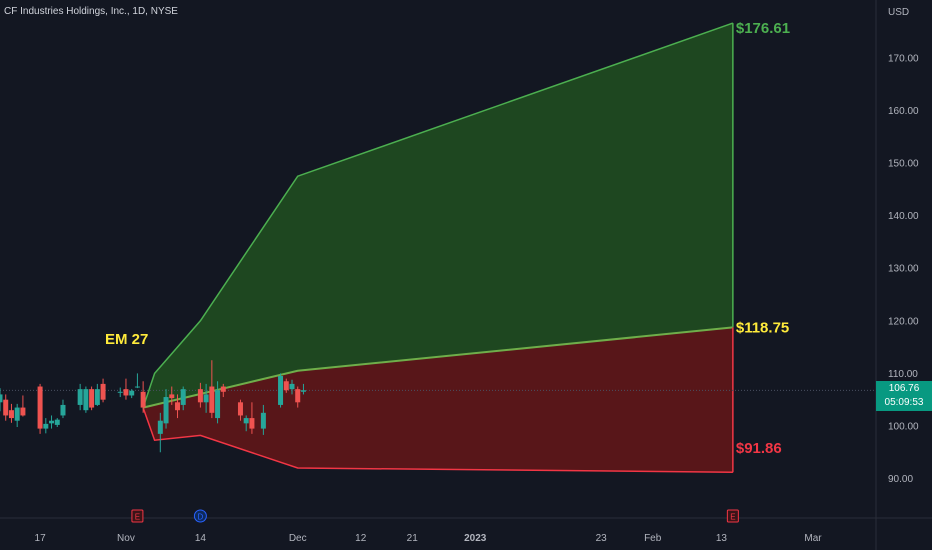 The width and height of the screenshot is (932, 550). I want to click on mid-line, so click(437, 367).